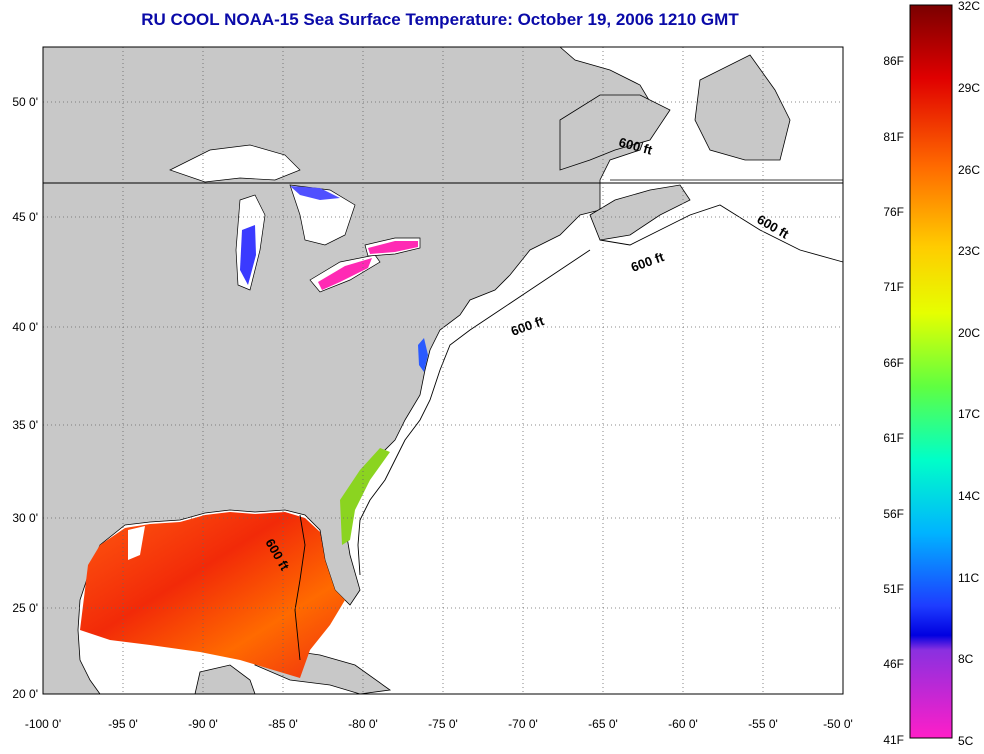 The image size is (984, 754). Describe the element at coordinates (25, 425) in the screenshot. I see `lat-tick: 35 0'` at that location.